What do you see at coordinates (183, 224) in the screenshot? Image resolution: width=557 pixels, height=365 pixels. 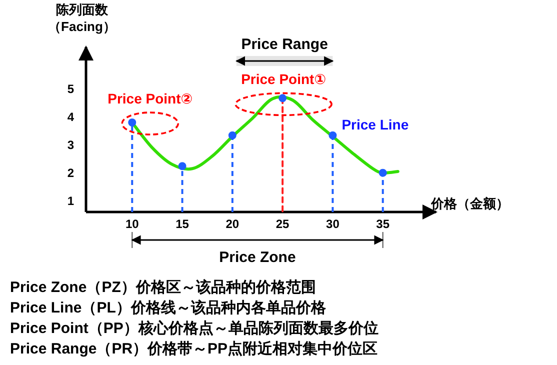 I see `x-tick-label: 15` at bounding box center [183, 224].